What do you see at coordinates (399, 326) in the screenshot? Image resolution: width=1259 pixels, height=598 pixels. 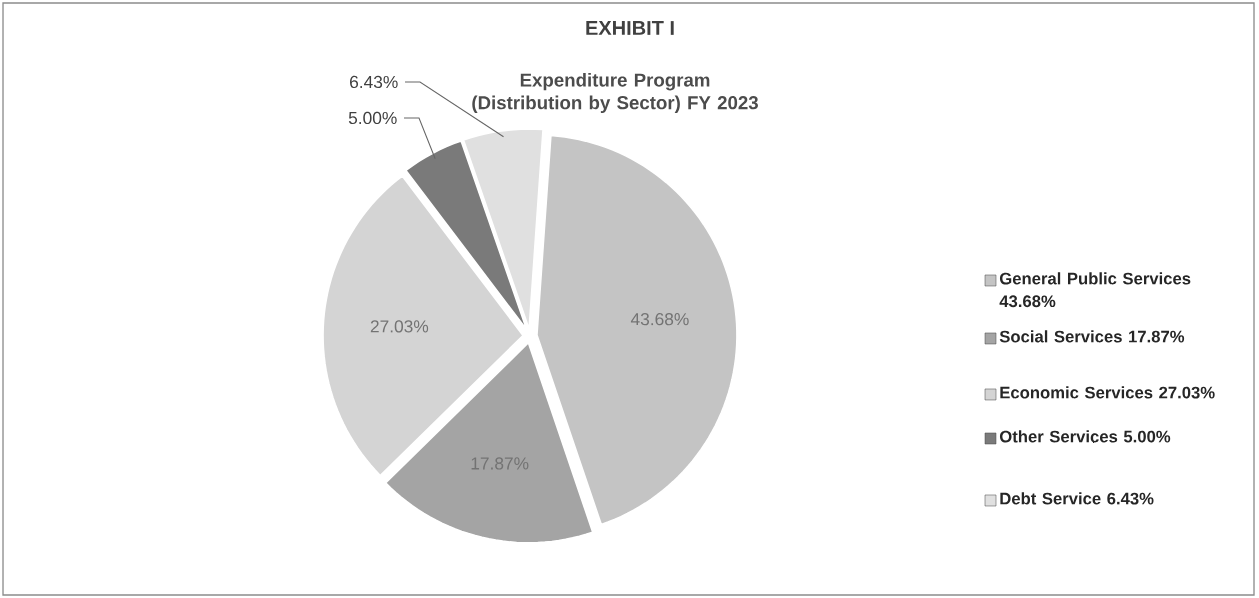 I see `data-label: 27.03%` at bounding box center [399, 326].